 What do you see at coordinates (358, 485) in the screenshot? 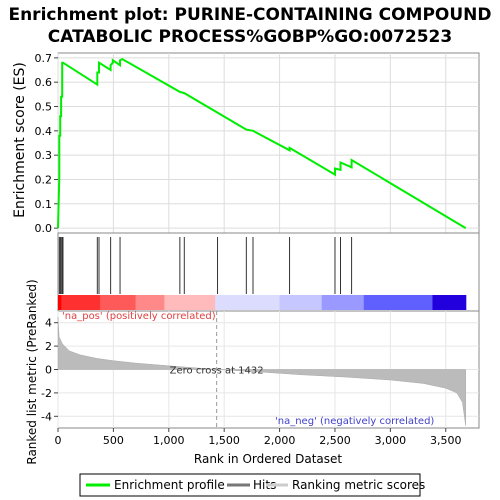
I see `legend-label-ranking-metric-scores: Ranking metric scores` at bounding box center [358, 485].